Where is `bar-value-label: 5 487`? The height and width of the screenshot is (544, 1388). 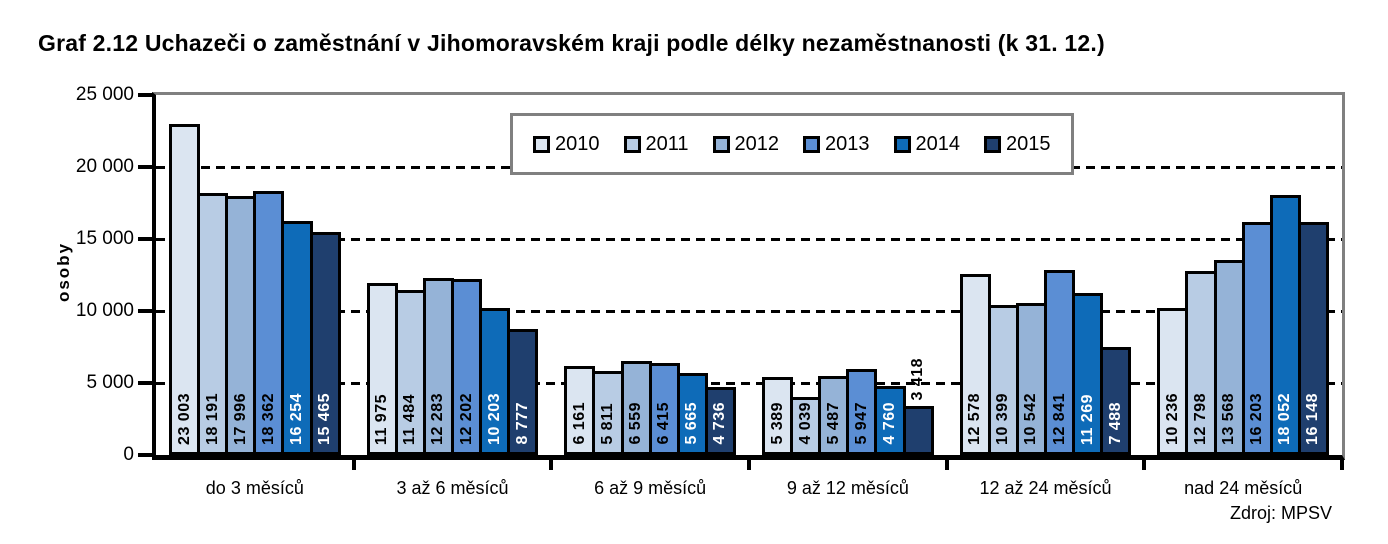 bar-value-label: 5 487 is located at coordinates (833, 423).